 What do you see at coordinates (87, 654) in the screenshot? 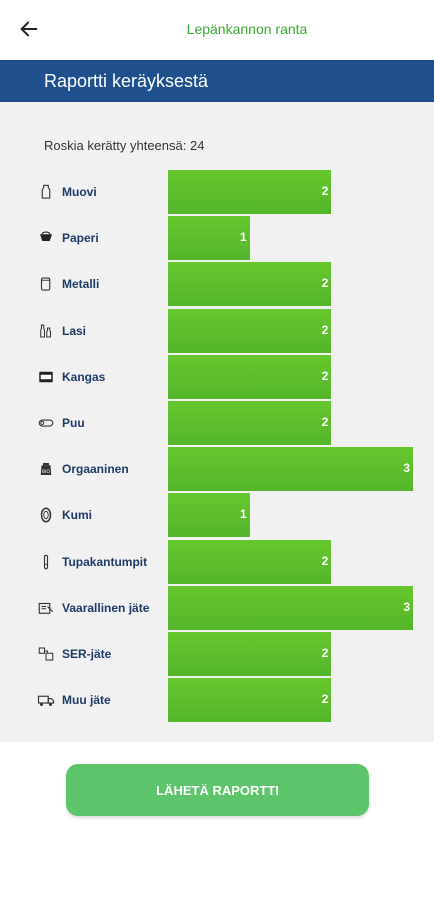
I see `category-label: SER-jäte` at bounding box center [87, 654].